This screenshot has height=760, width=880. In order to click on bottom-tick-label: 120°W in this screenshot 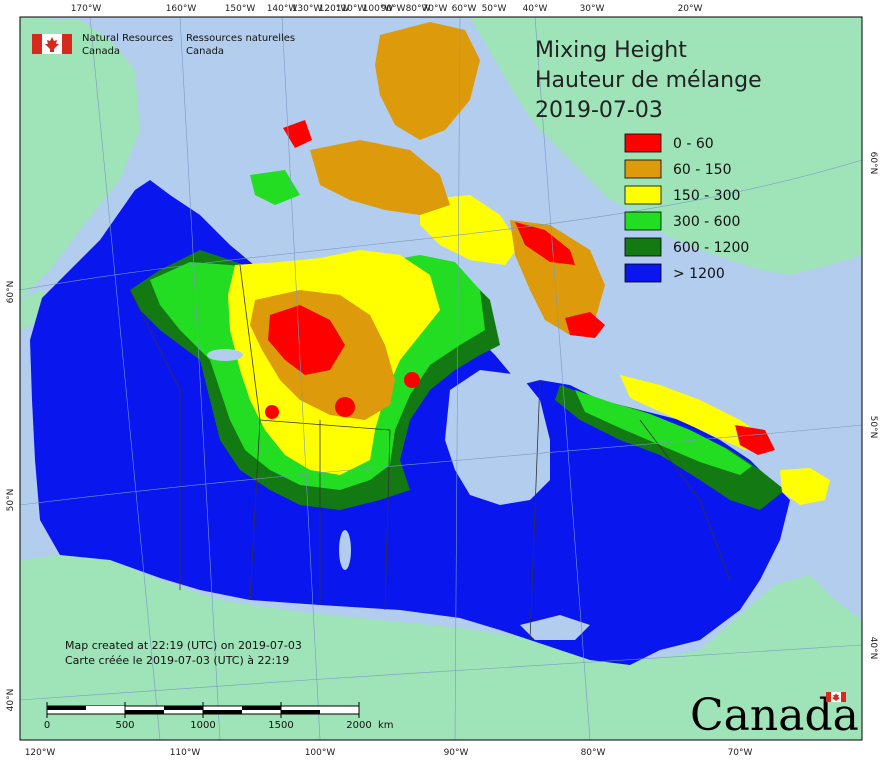, I will do `click(40, 753)`.